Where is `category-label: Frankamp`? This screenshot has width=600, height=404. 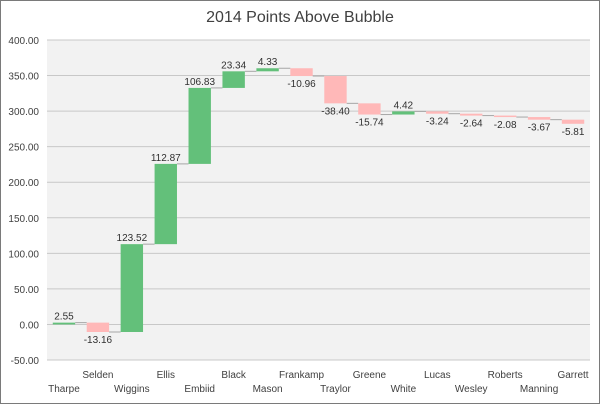 category-label: Frankamp is located at coordinates (301, 375).